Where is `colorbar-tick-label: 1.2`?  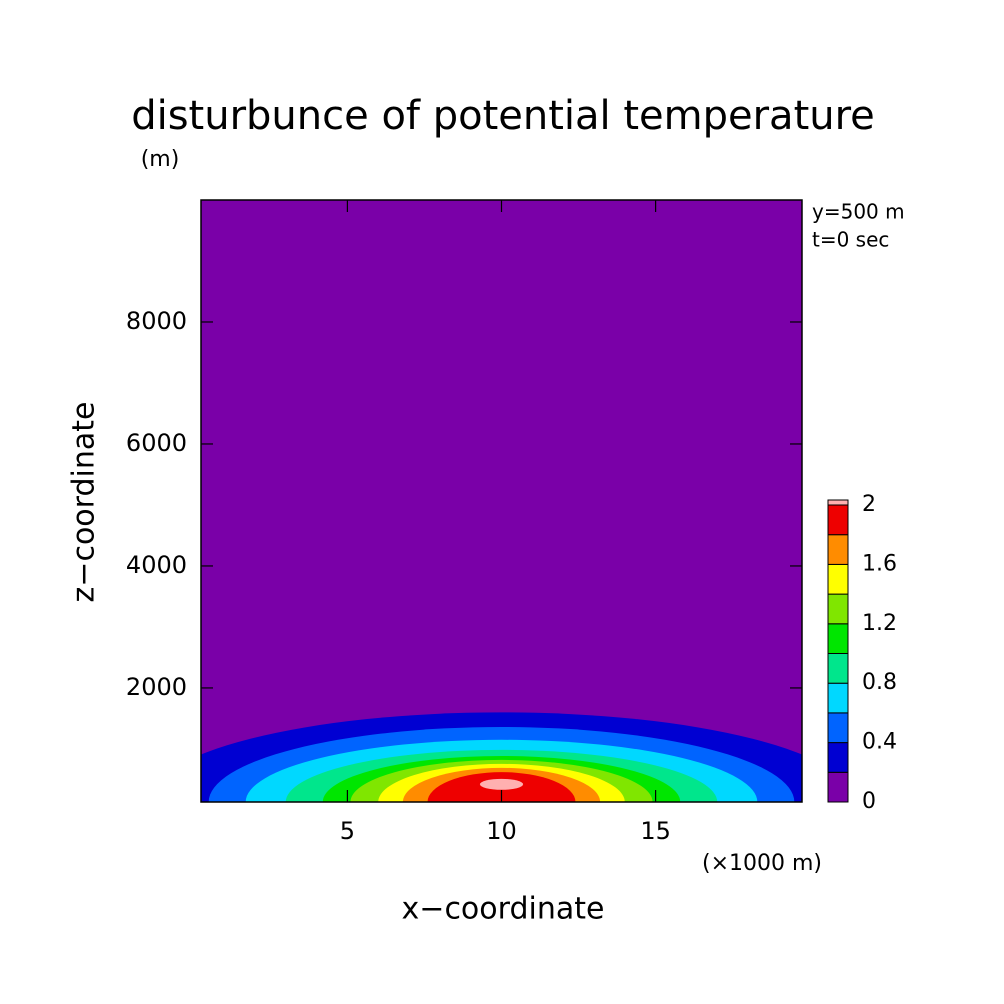
colorbar-tick-label: 1.2 is located at coordinates (879, 623).